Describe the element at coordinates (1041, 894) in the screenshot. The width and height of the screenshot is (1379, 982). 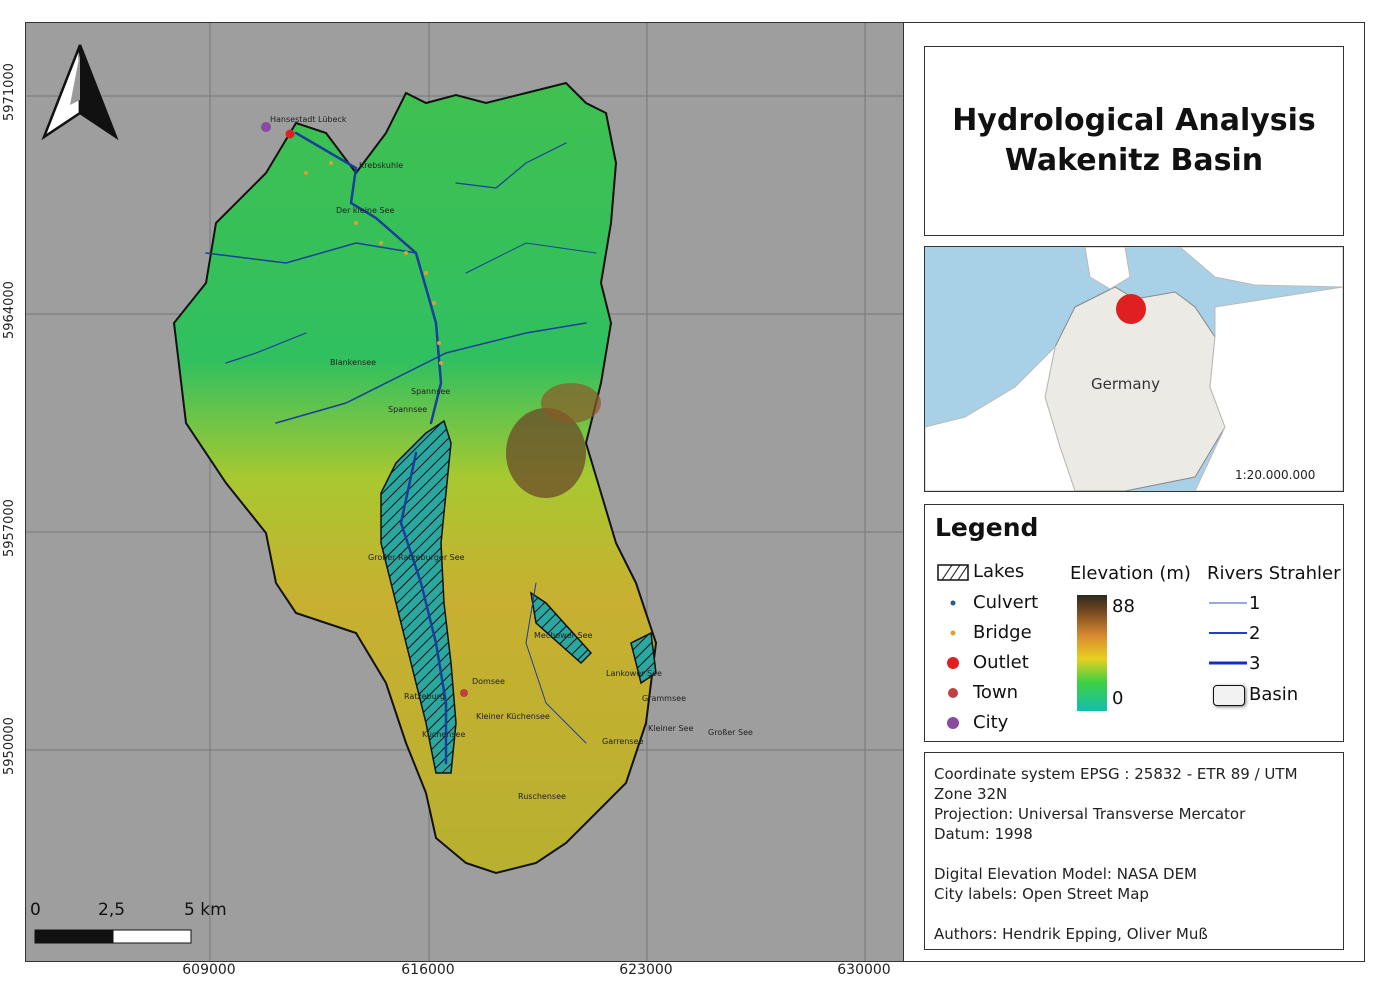
I see `info-line: City labels: Open Street Map` at that location.